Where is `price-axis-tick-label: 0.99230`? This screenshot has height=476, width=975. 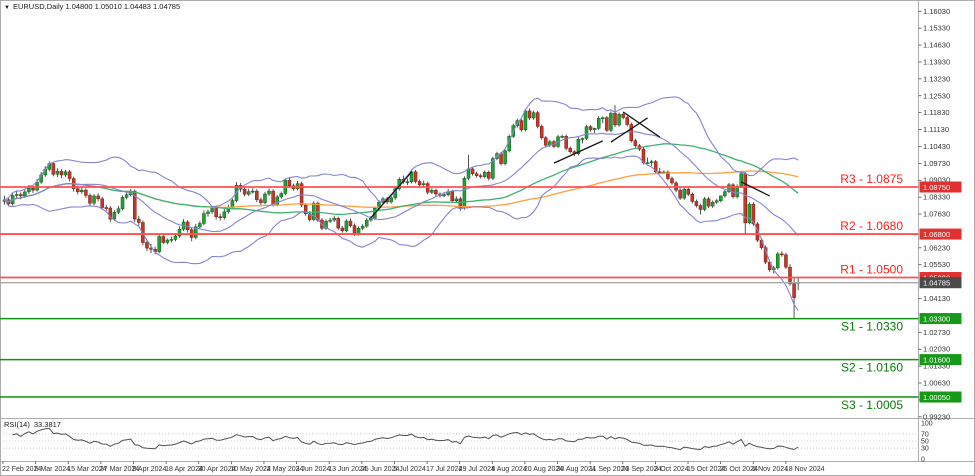
price-axis-tick-label: 0.99230 is located at coordinates (936, 416).